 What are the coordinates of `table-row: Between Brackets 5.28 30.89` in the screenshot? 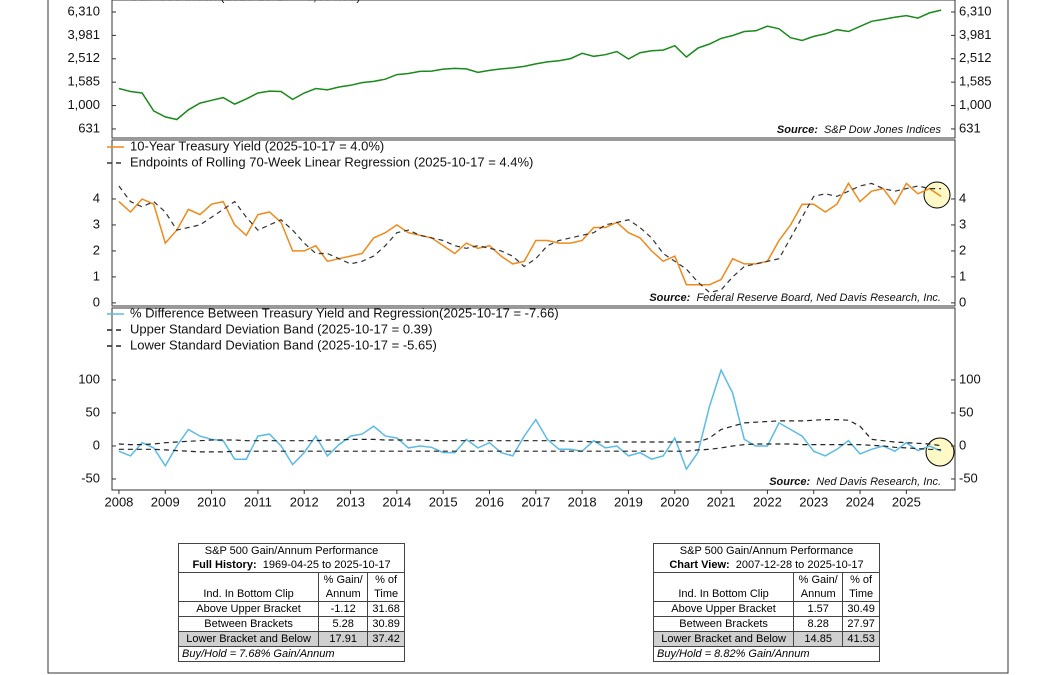 It's located at (291, 624).